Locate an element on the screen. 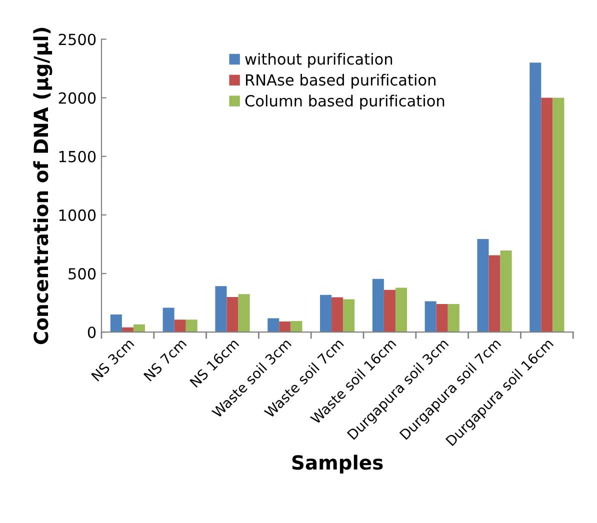 The height and width of the screenshot is (523, 597). legend-label: without purification is located at coordinates (318, 60).